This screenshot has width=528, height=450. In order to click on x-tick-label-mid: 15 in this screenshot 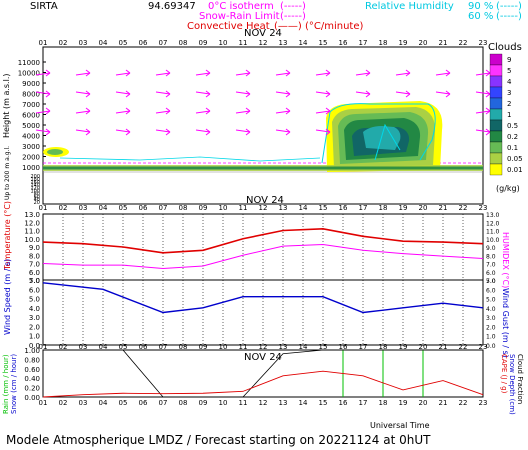, I will do `click(323, 208)`.